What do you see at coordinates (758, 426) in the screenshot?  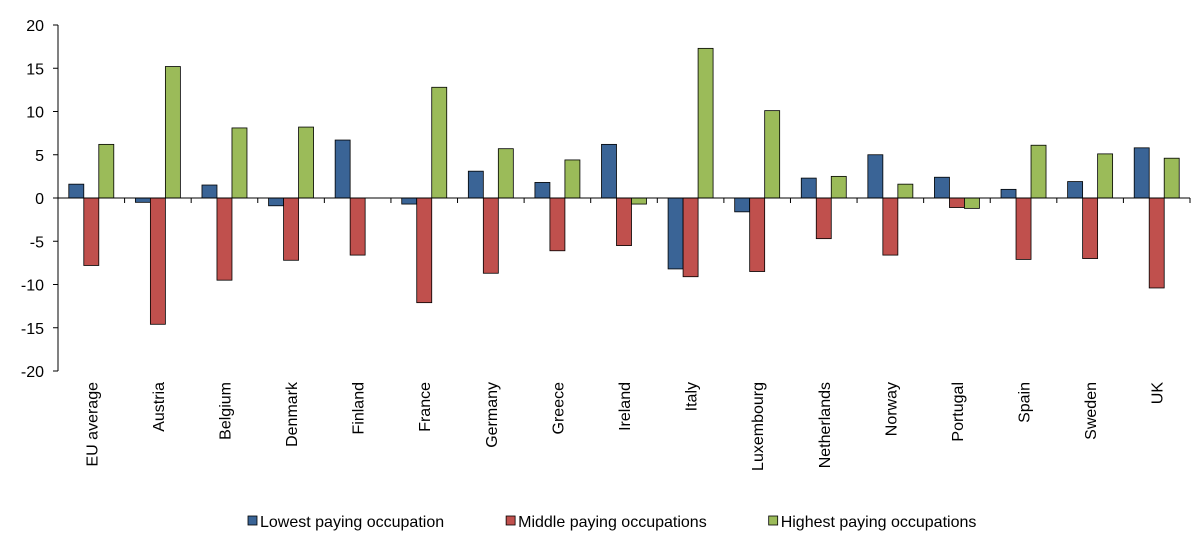 I see `x-tick-label: Luxembourg` at bounding box center [758, 426].